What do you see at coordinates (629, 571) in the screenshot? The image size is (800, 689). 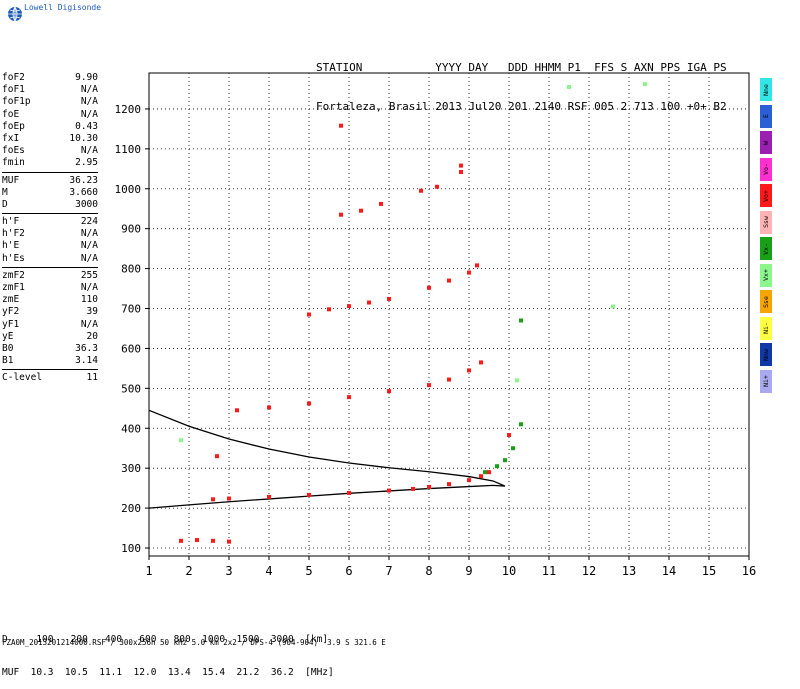 I see `x-tick-label: 13` at bounding box center [629, 571].